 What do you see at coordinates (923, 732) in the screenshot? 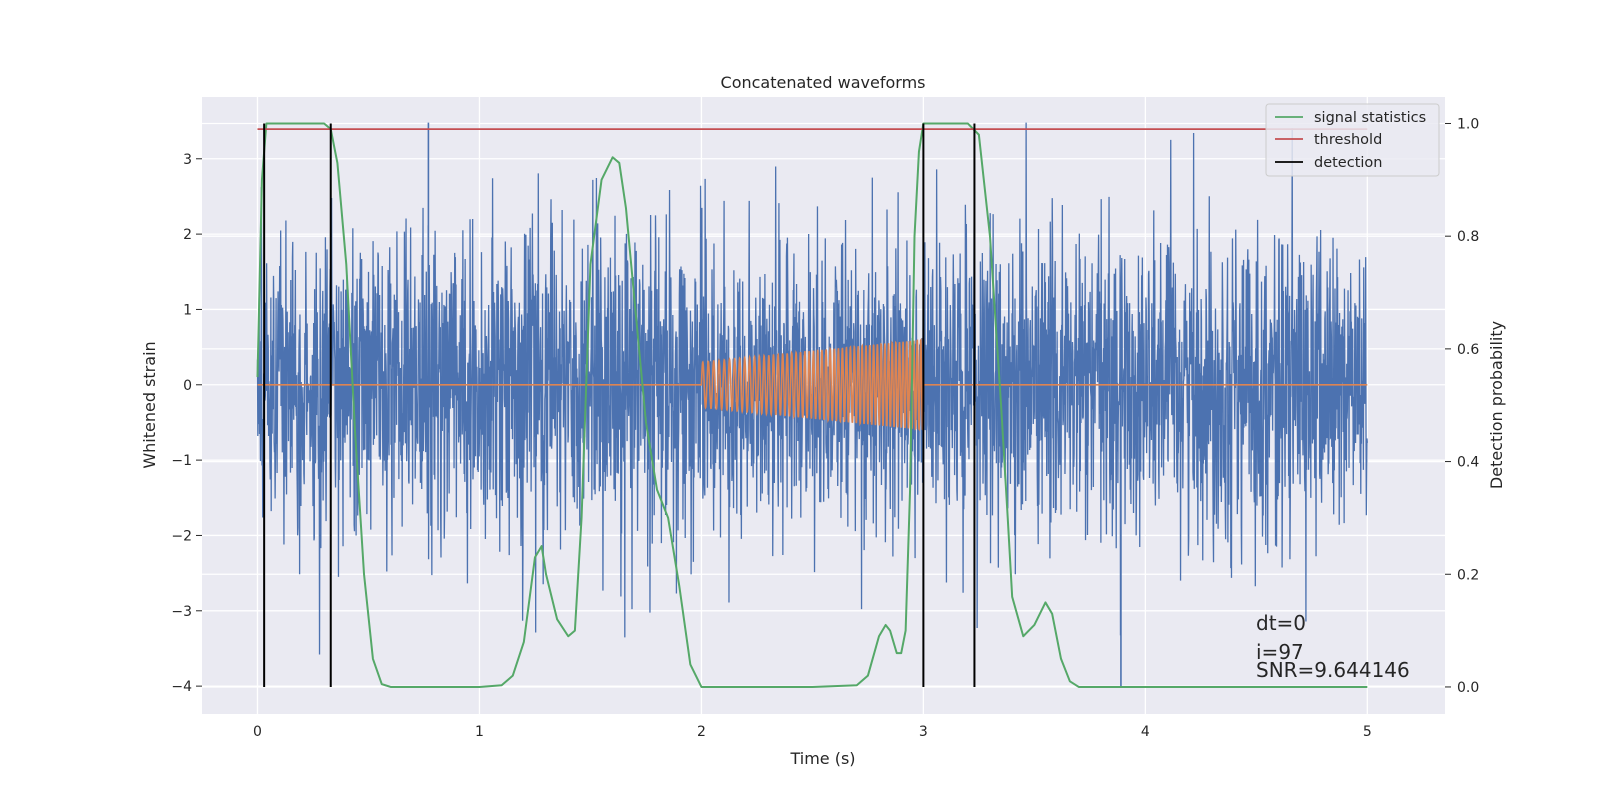
I see `x-tick-label: 3` at bounding box center [923, 732].